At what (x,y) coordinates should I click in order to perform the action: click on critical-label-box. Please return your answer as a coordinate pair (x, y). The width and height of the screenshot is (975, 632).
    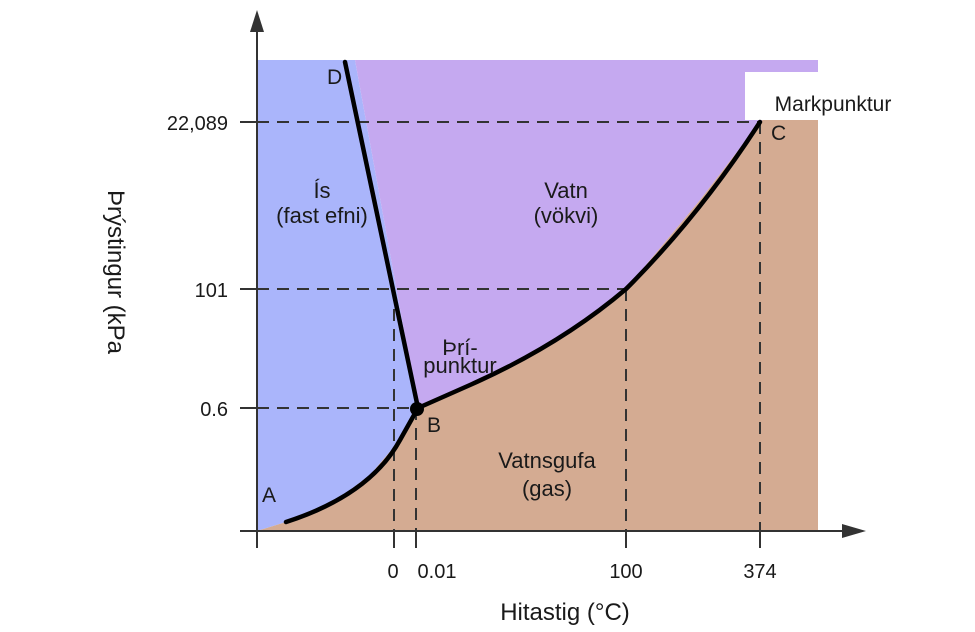
    Looking at the image, I should click on (827, 96).